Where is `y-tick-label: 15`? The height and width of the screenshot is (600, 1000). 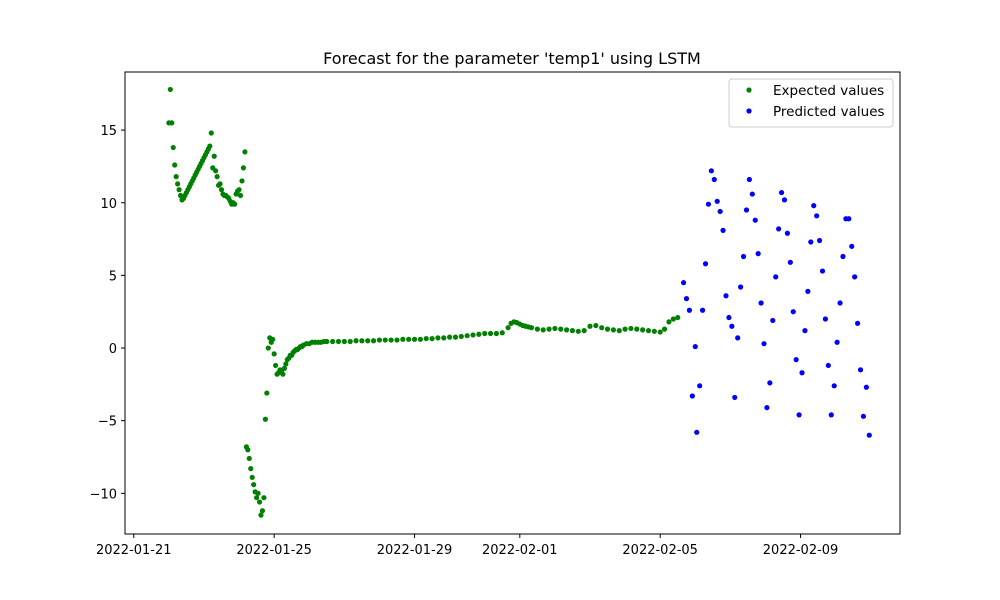 y-tick-label: 15 is located at coordinates (108, 131).